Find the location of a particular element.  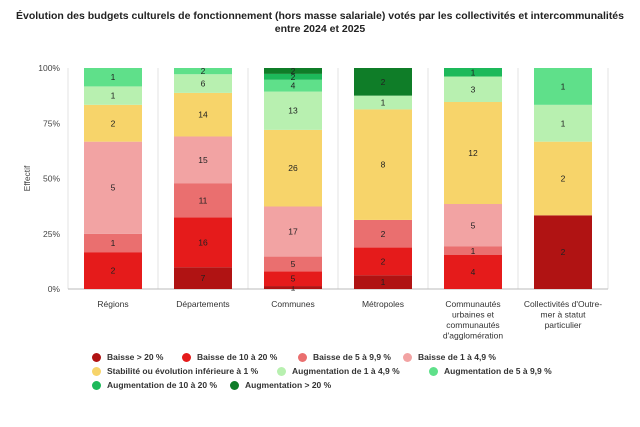

legend-item: Augmentation de 10 à 20 % is located at coordinates (154, 385).